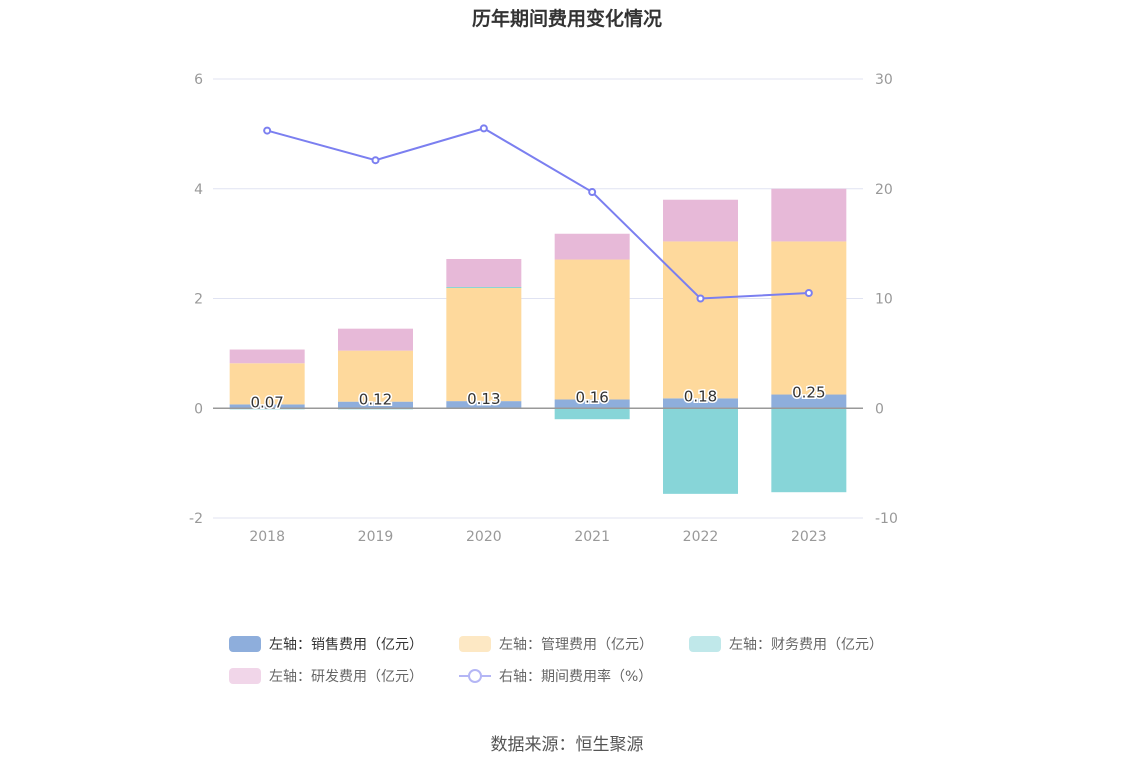  Describe the element at coordinates (198, 409) in the screenshot. I see `left-tick-label: 0` at that location.